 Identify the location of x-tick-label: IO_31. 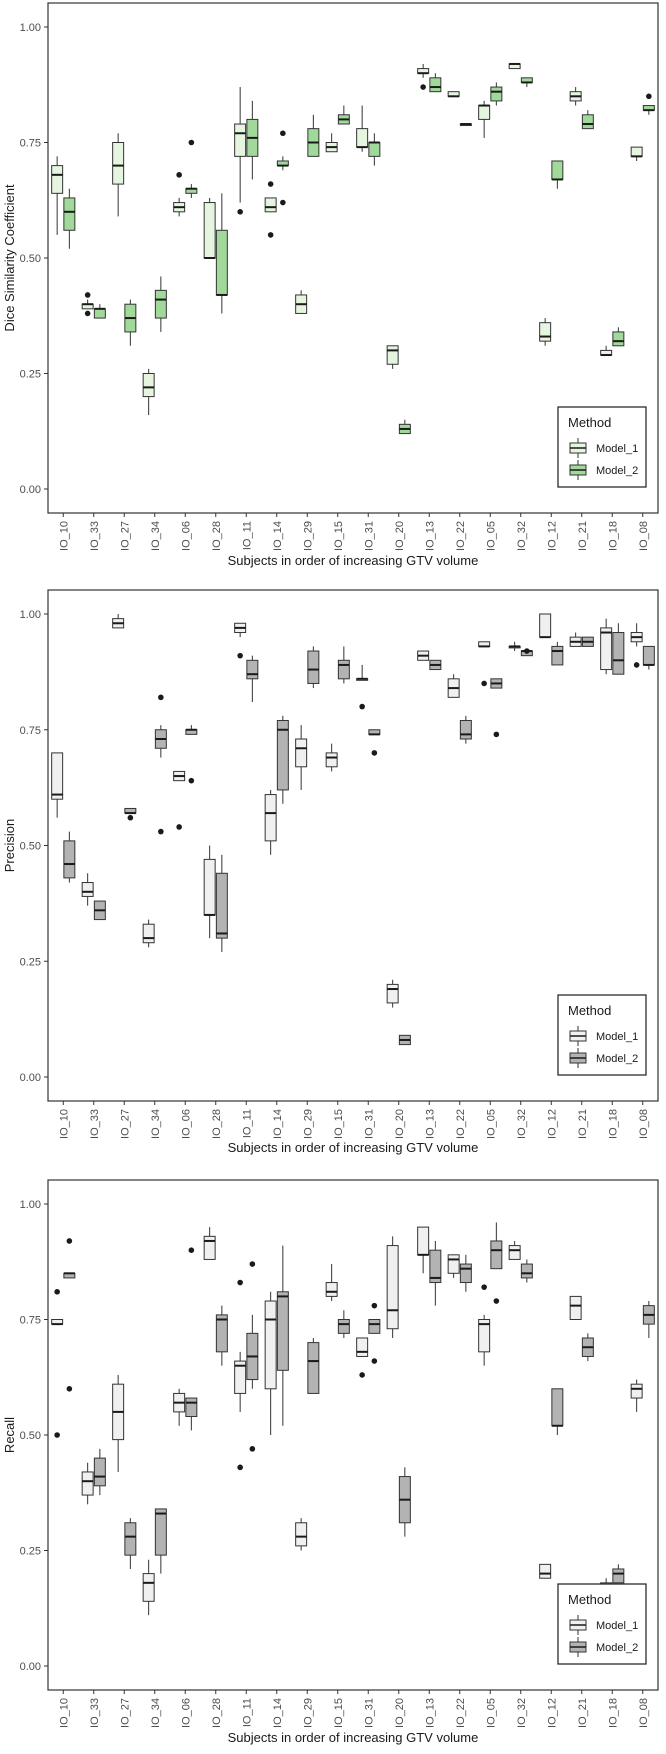
(369, 1713).